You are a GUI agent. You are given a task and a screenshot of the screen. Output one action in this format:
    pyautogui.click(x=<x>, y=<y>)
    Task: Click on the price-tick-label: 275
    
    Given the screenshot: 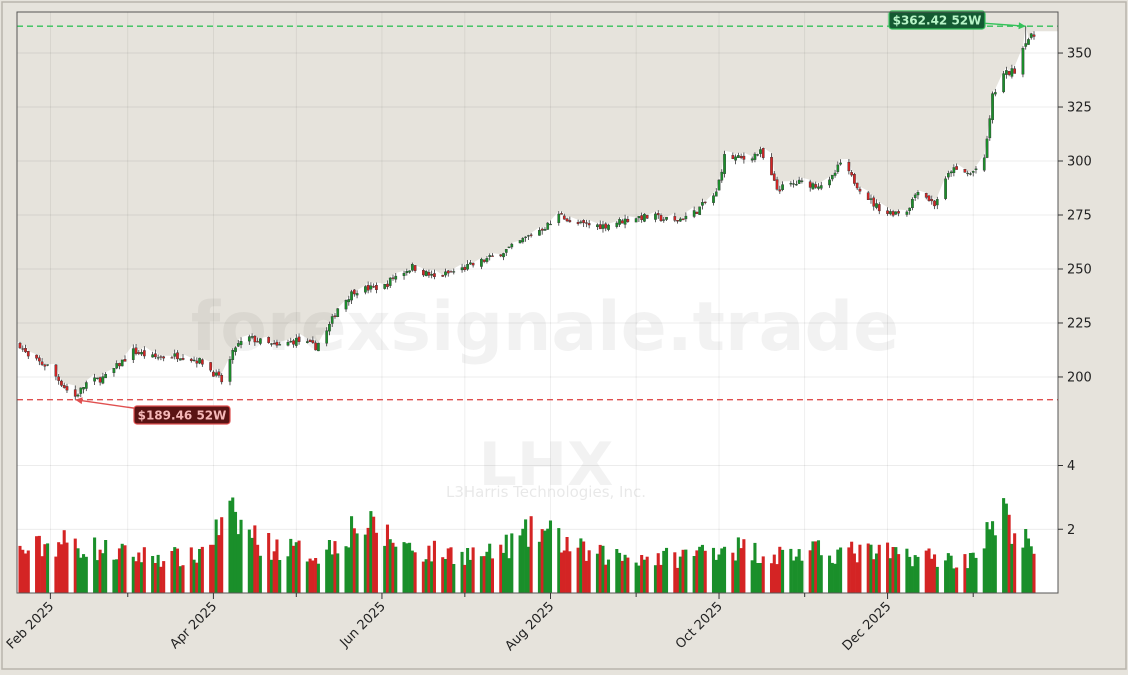 What is the action you would take?
    pyautogui.click(x=1079, y=216)
    